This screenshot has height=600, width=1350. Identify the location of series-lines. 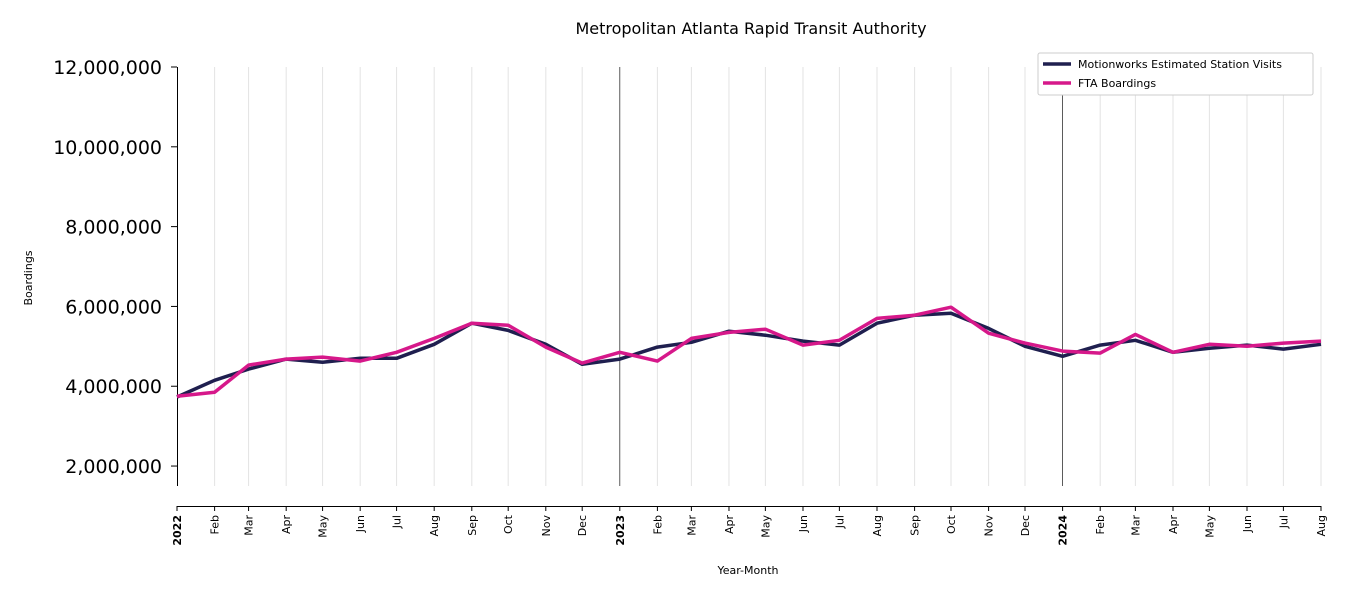
(749, 352).